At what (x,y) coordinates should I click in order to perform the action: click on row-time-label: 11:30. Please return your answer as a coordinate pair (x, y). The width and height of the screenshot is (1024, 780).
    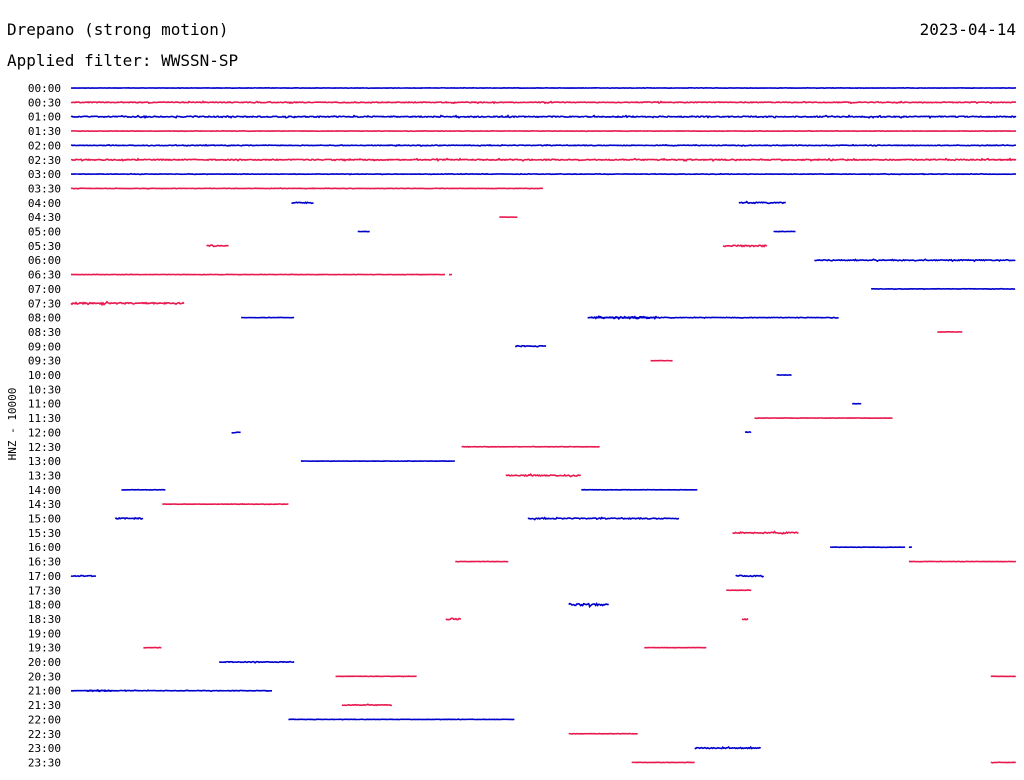
    Looking at the image, I should click on (44, 418).